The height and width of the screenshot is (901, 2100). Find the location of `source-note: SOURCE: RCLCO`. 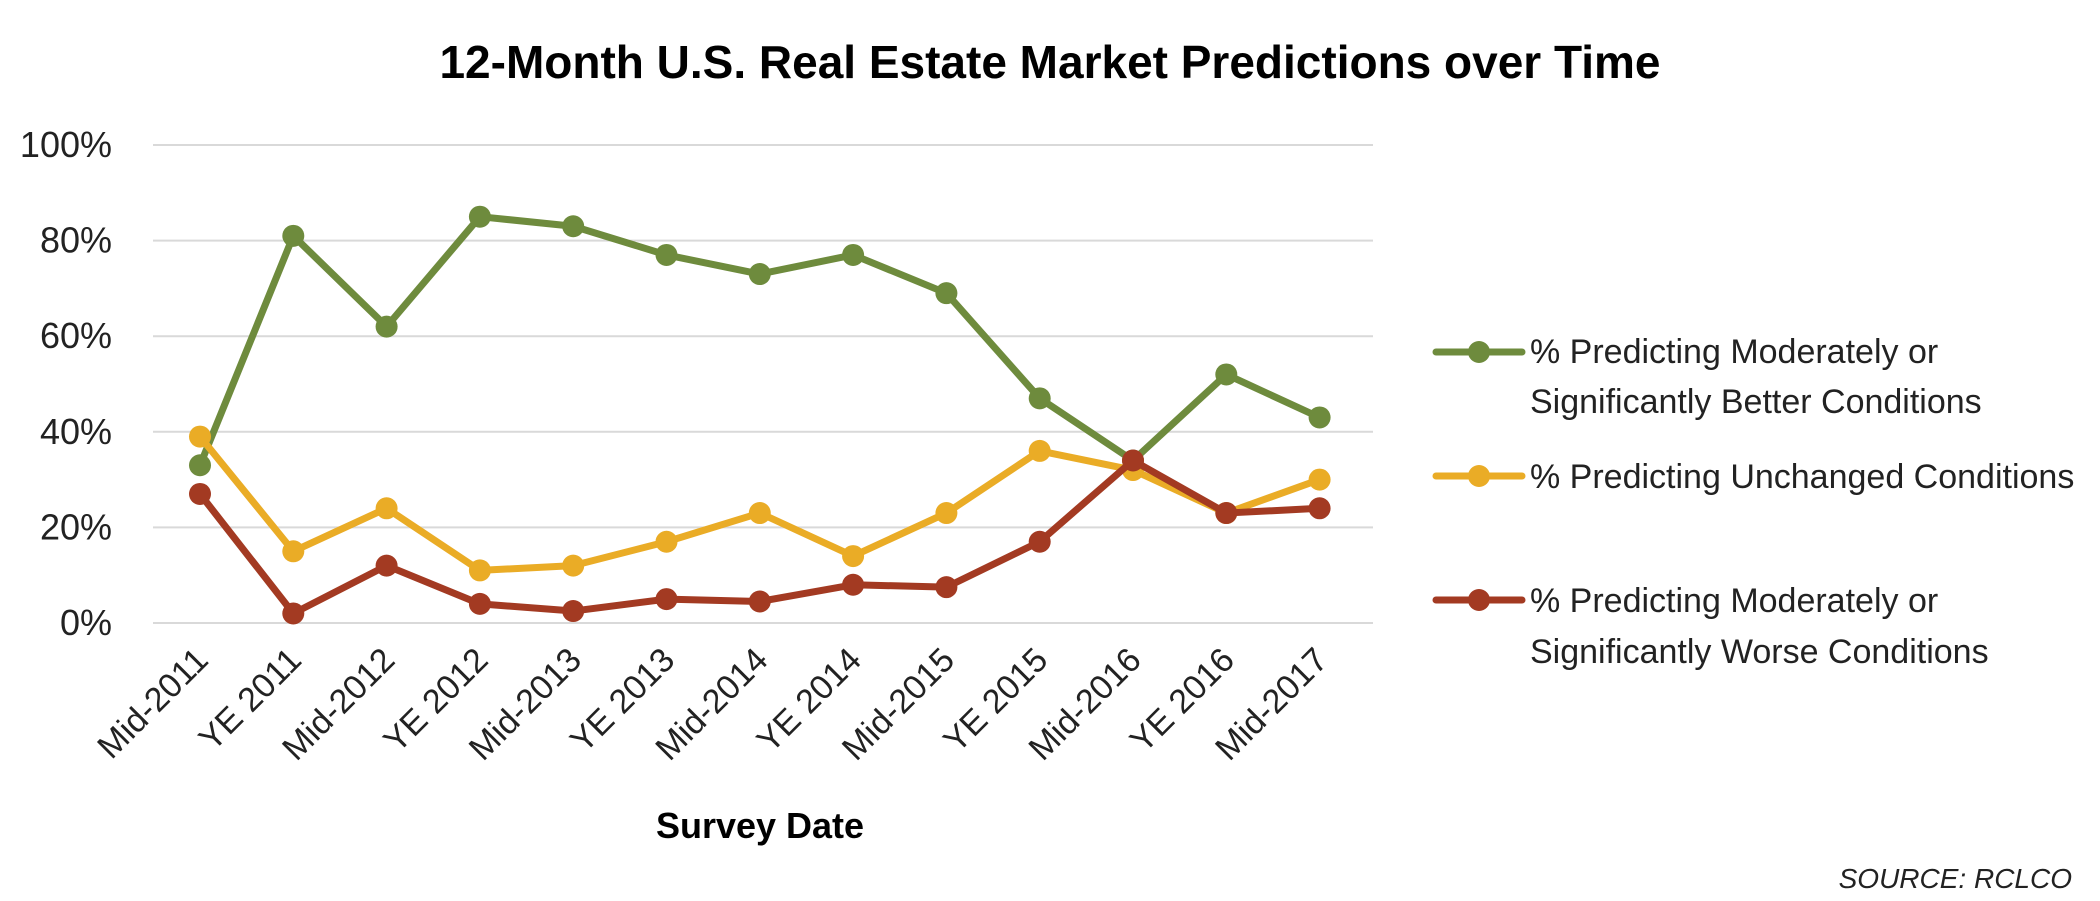

source-note: SOURCE: RCLCO is located at coordinates (1955, 878).